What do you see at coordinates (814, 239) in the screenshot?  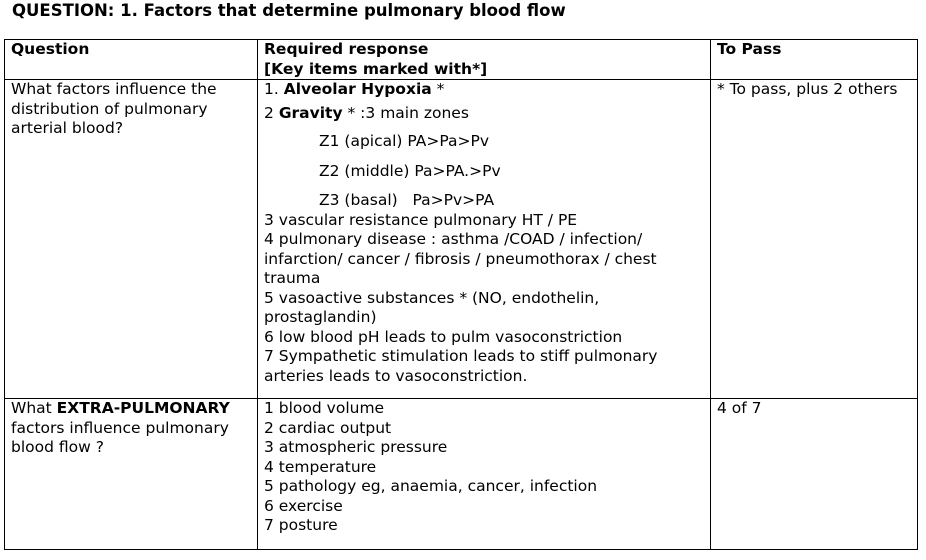 I see `pass-criteria-cell: * To pass, plus 2 others` at bounding box center [814, 239].